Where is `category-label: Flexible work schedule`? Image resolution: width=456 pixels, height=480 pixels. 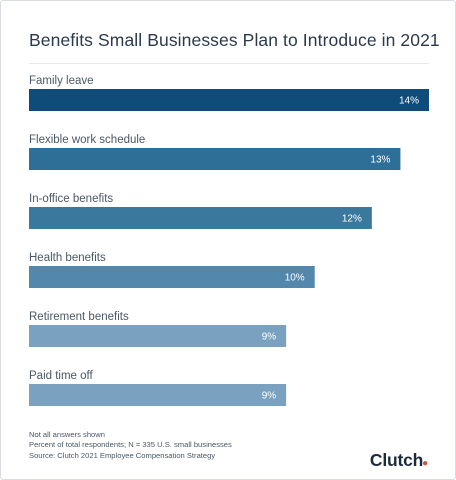 category-label: Flexible work schedule is located at coordinates (87, 140).